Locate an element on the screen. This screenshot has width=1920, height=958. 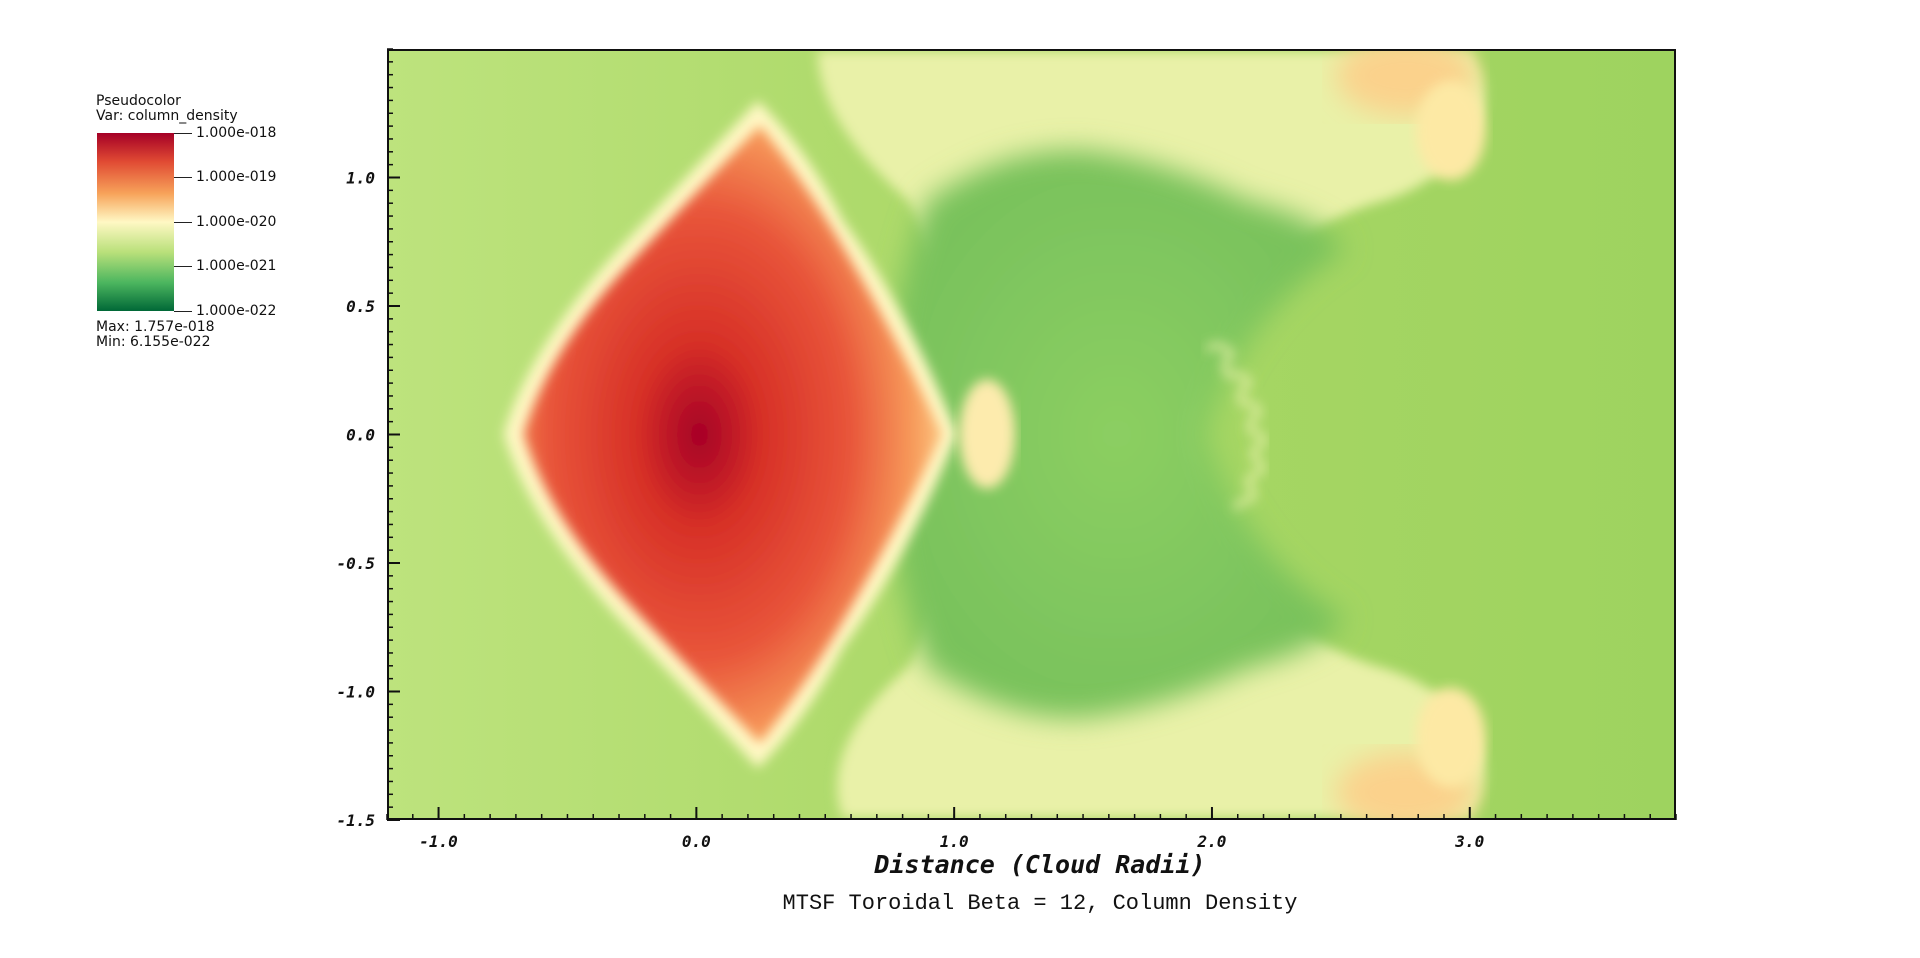
x-tick-label: 1.0 is located at coordinates (954, 841).